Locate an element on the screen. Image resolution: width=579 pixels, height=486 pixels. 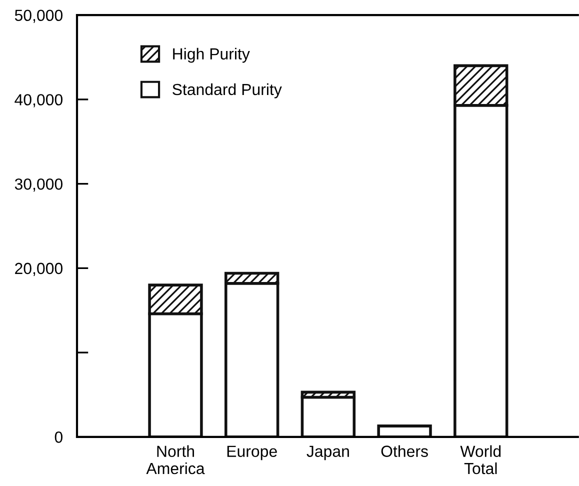
y-tick-label: 40,000 is located at coordinates (38, 101).